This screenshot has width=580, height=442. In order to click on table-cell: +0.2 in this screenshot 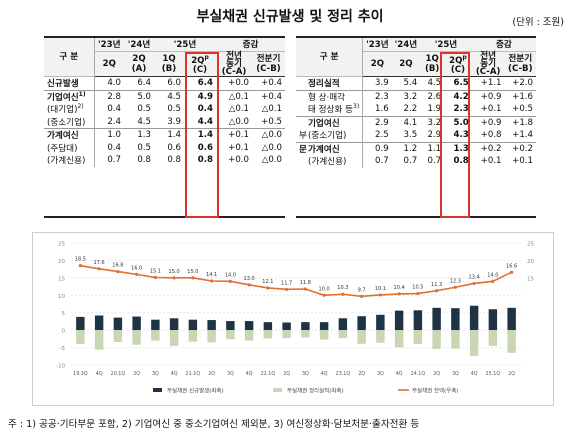, I will do `click(520, 148)`.